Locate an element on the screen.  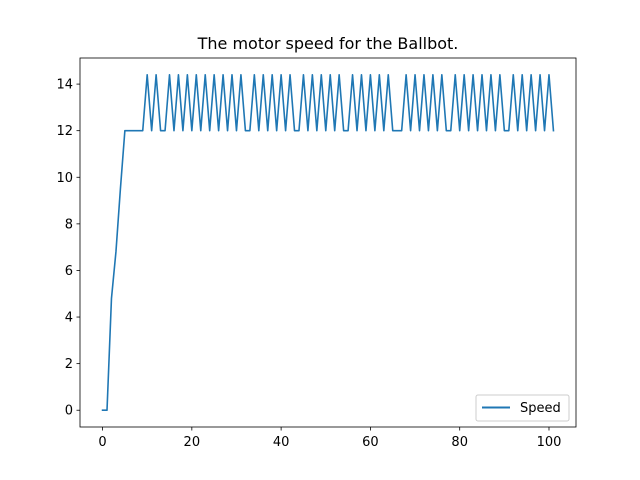
x-tick-label: 40 is located at coordinates (281, 442).